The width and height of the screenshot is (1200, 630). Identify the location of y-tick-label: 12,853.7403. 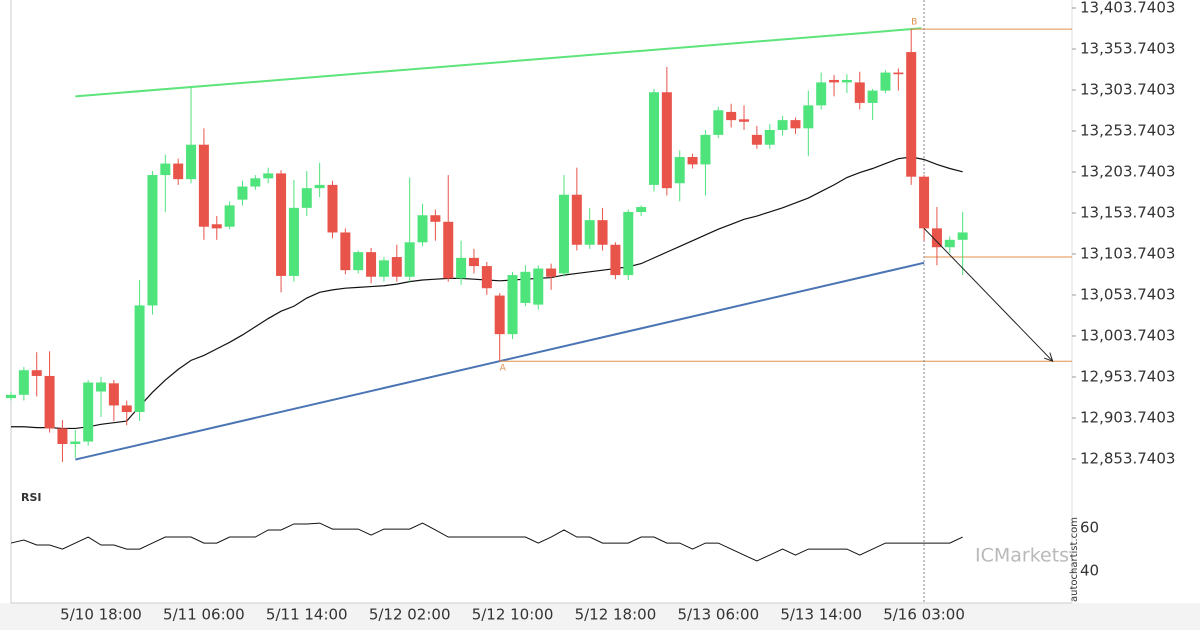
(1127, 458).